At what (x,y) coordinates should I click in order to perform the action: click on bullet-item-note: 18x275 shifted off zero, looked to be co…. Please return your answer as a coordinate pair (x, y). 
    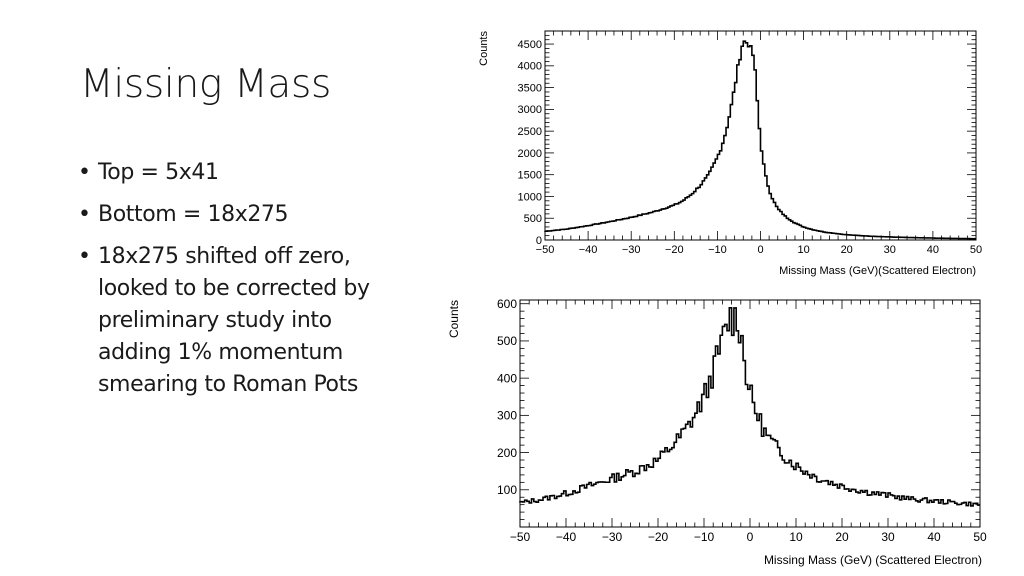
    Looking at the image, I should click on (238, 321).